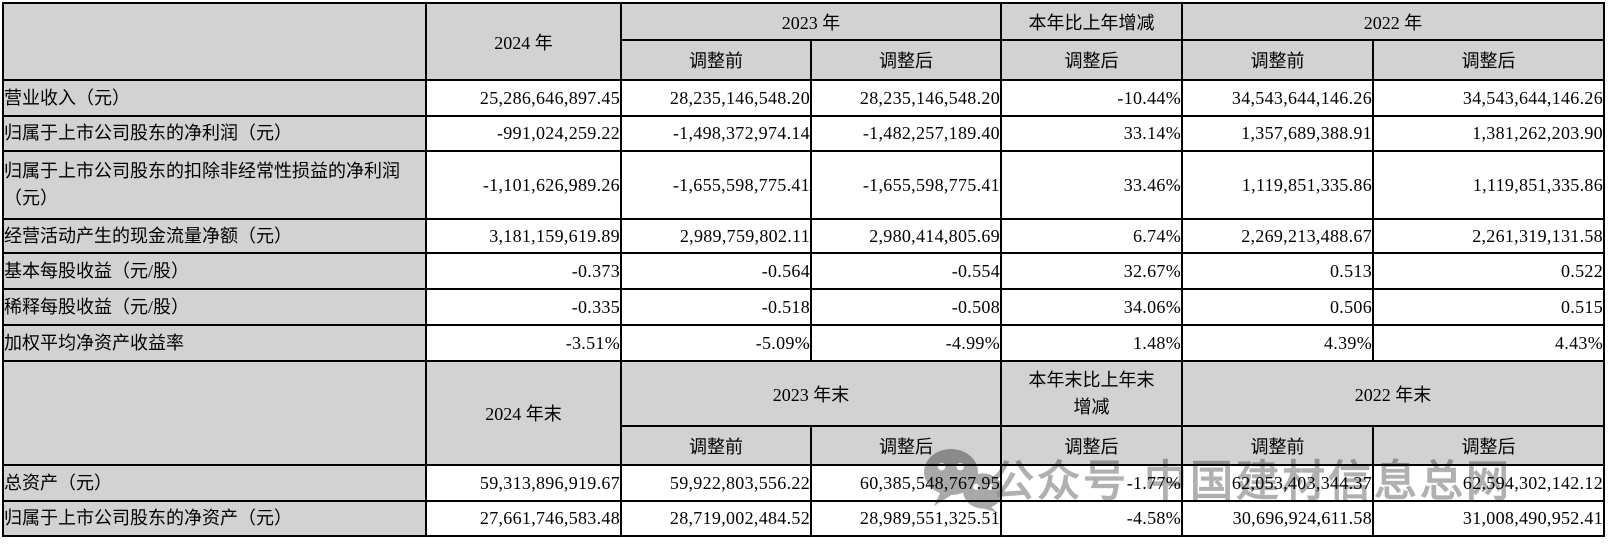  I want to click on value-cell: 28,719,002,484.52, so click(716, 518).